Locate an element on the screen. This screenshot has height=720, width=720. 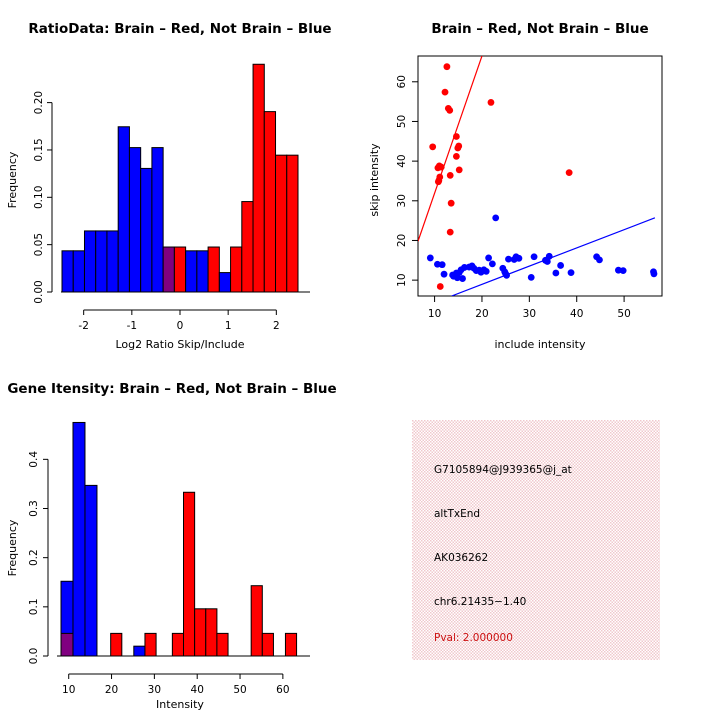
scatter-axes: 10 20 30 40 50 10 20 30 40 50 60 is located at coordinates (513, 197).